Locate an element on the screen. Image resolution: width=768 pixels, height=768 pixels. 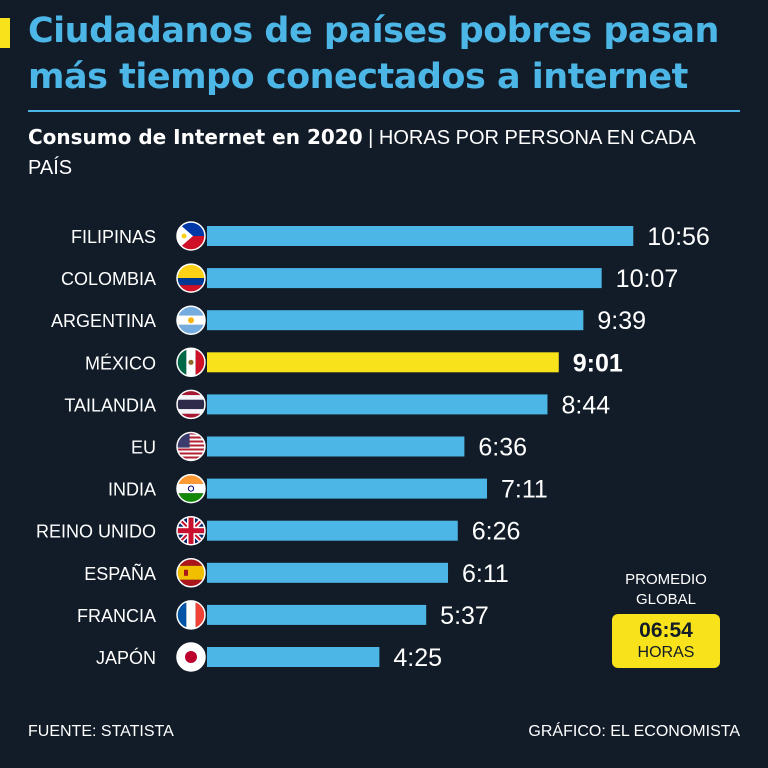
bar-row: TAILANDIA 8:44 is located at coordinates (337, 404).